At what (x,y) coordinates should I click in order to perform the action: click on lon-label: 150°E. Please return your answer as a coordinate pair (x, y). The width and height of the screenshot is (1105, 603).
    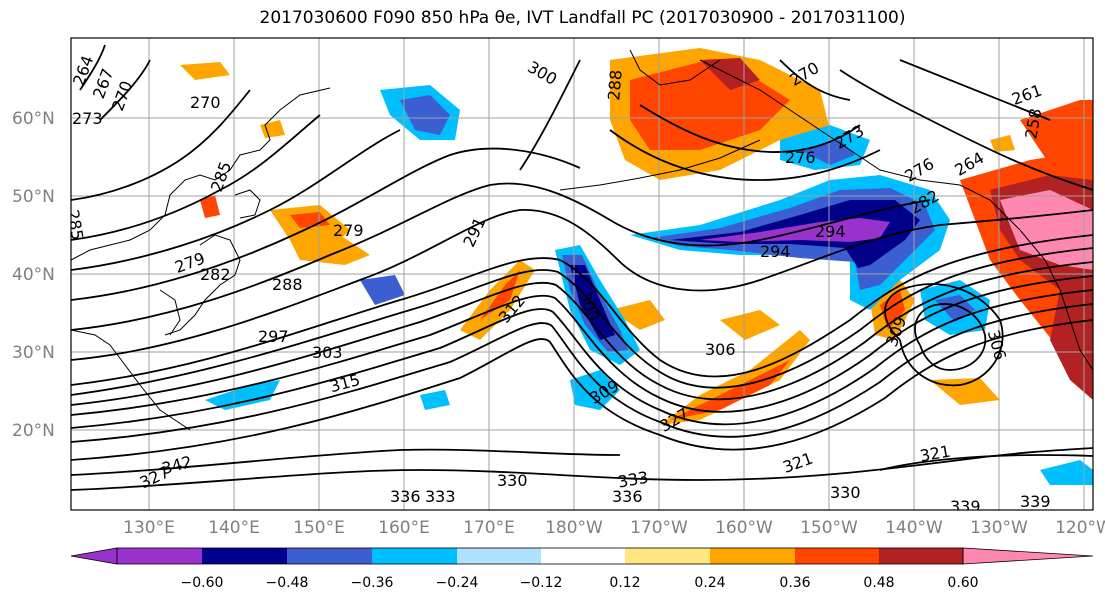
    Looking at the image, I should click on (319, 528).